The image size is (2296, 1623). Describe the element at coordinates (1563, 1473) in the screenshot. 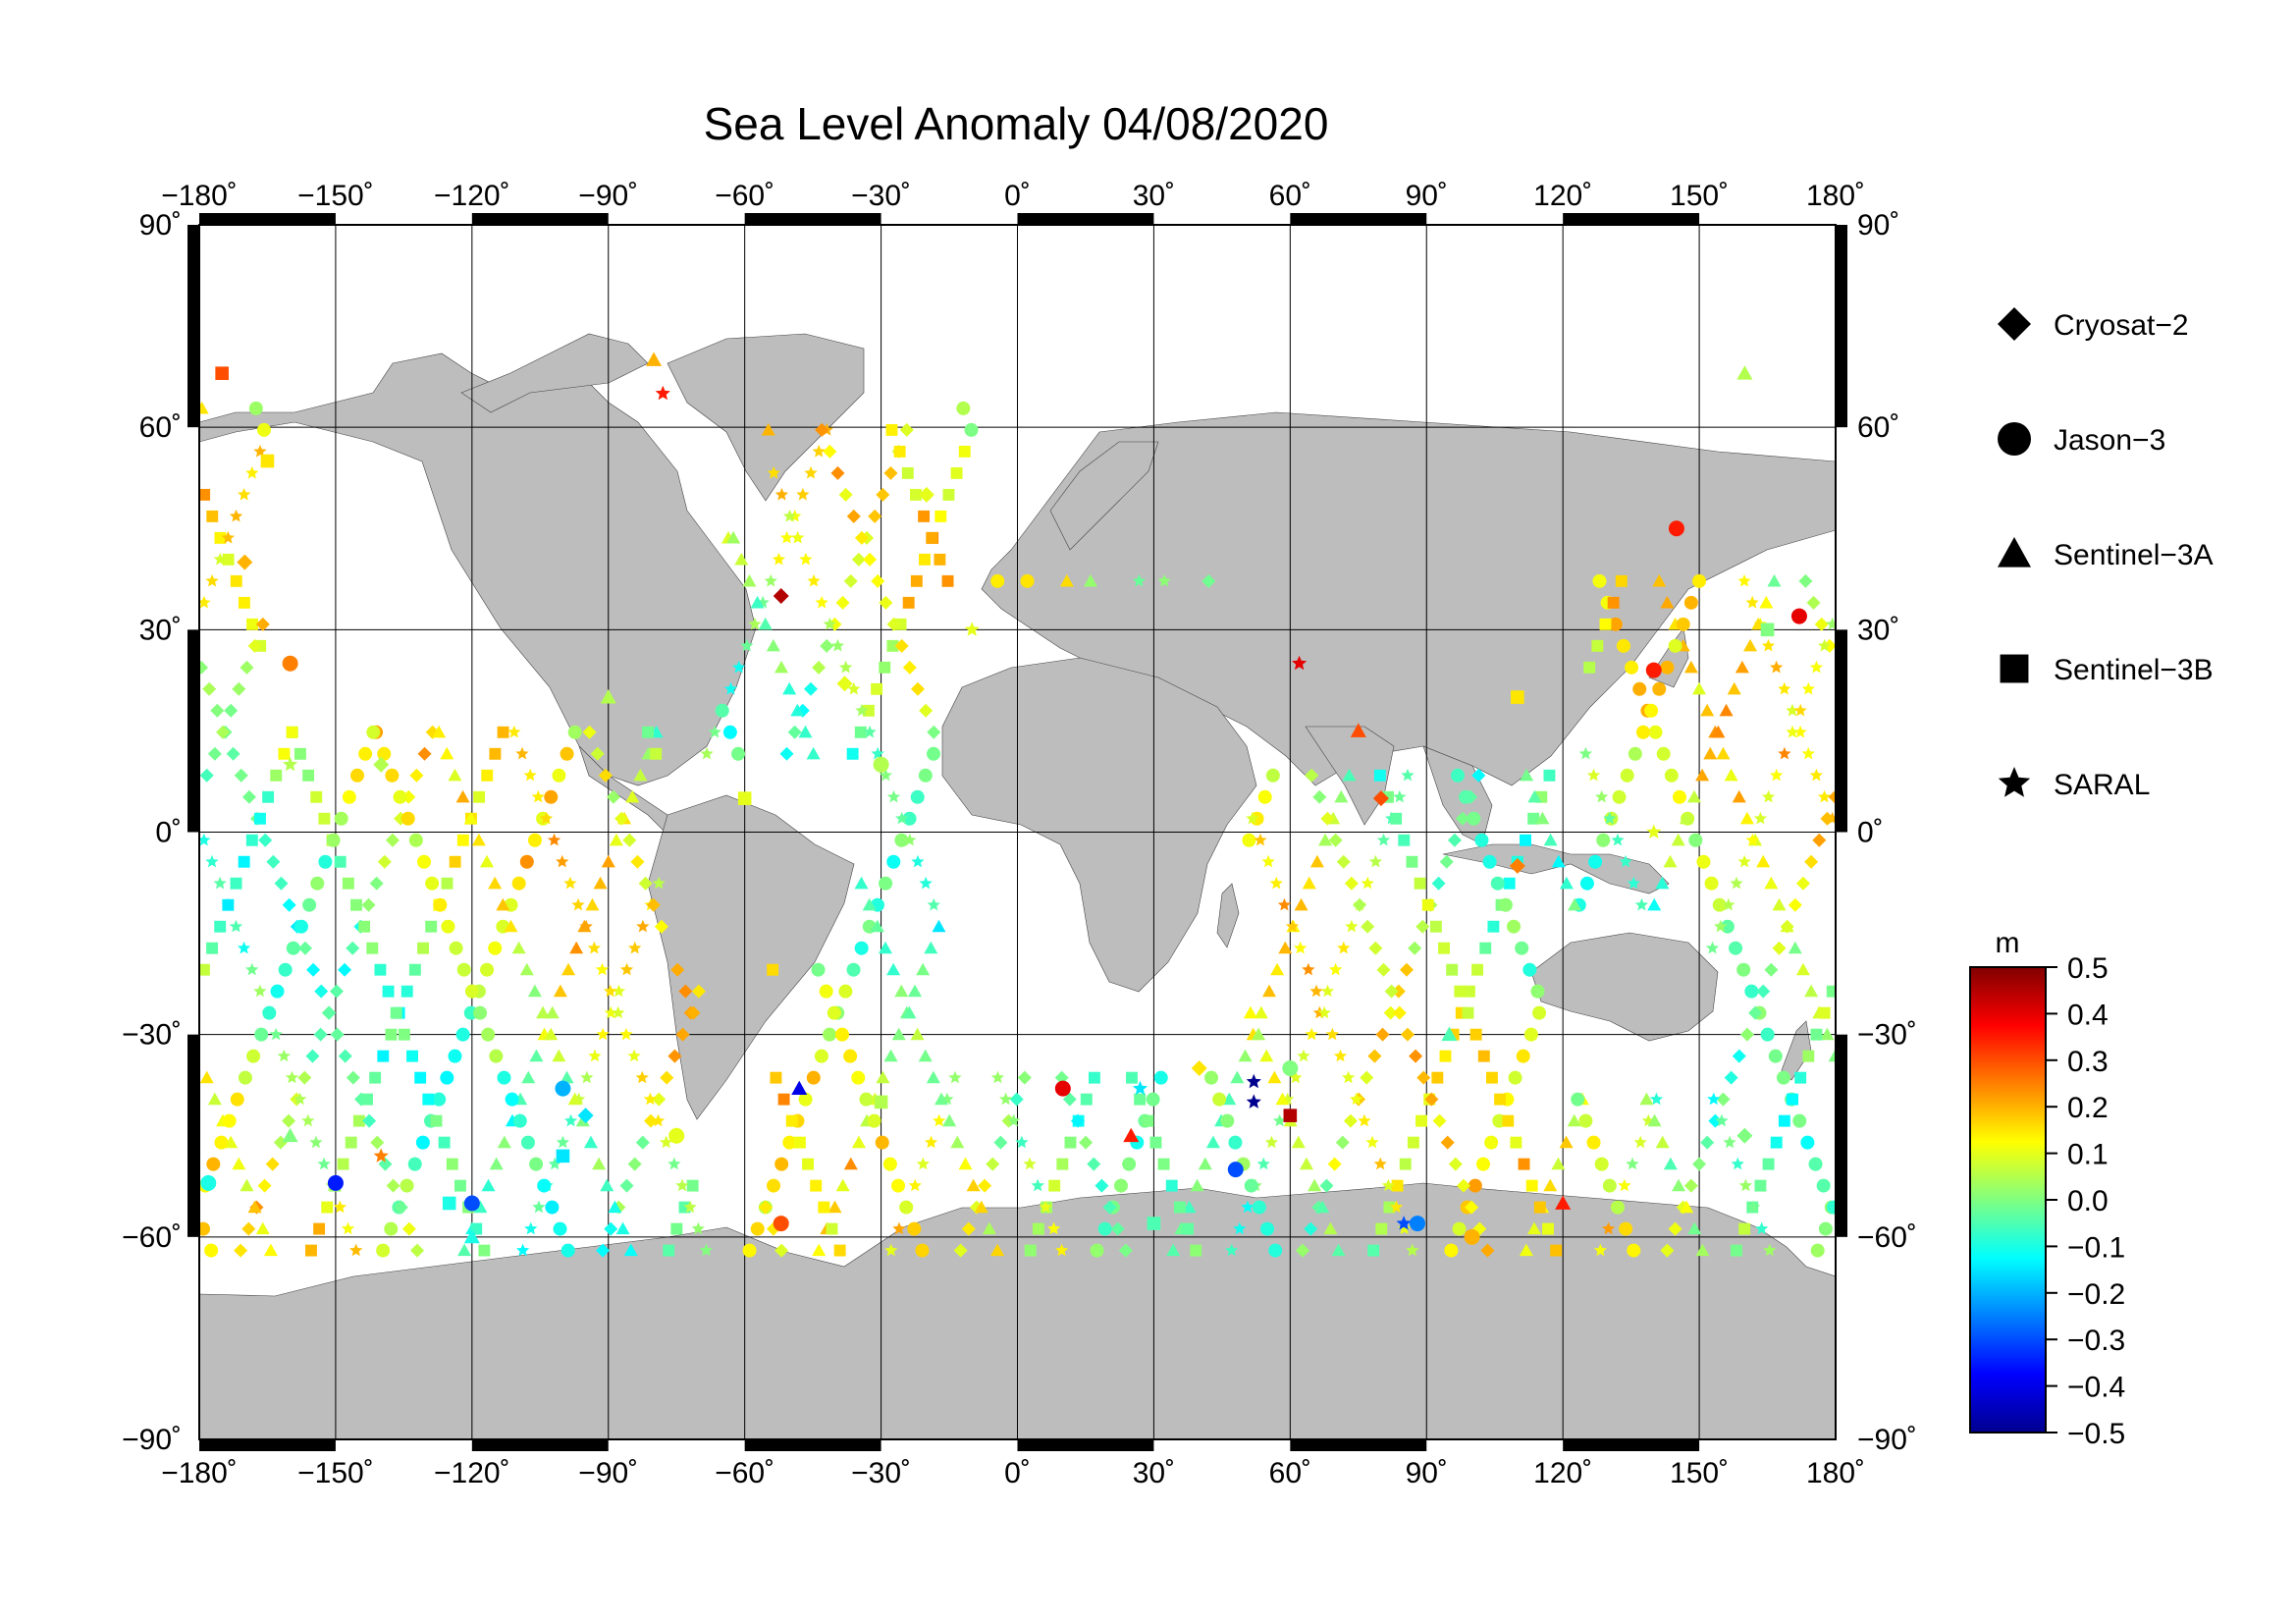

I see `longitude-label: 120˚` at that location.